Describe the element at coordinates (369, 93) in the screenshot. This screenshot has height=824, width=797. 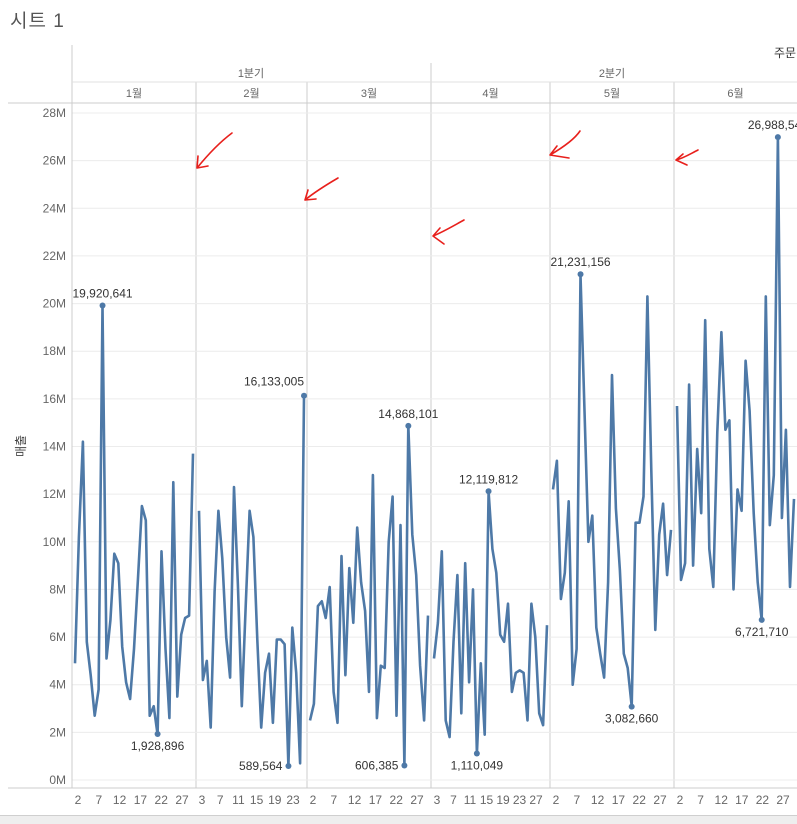
I see `month-header-label: 3월` at that location.